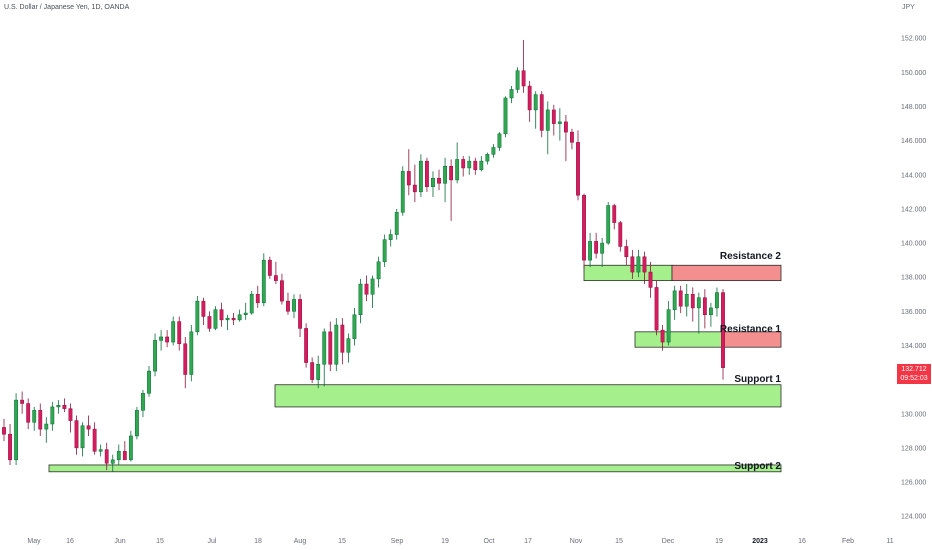  What do you see at coordinates (726, 273) in the screenshot?
I see `zone-resistance-part` at bounding box center [726, 273].